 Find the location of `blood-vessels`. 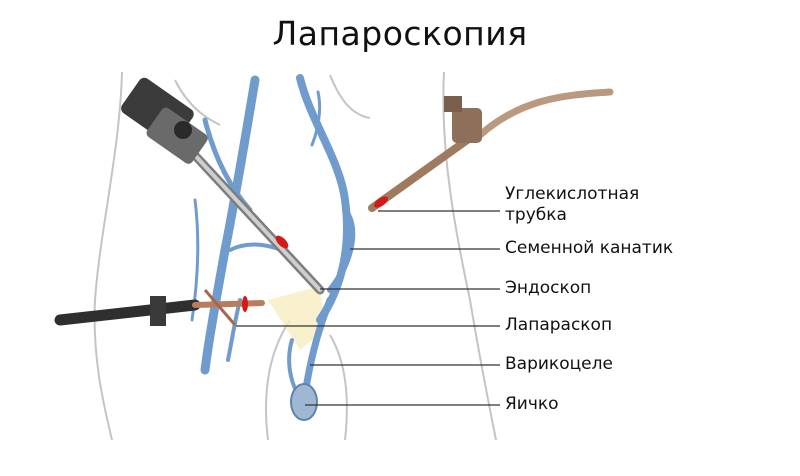

blood-vessels is located at coordinates (273, 236).